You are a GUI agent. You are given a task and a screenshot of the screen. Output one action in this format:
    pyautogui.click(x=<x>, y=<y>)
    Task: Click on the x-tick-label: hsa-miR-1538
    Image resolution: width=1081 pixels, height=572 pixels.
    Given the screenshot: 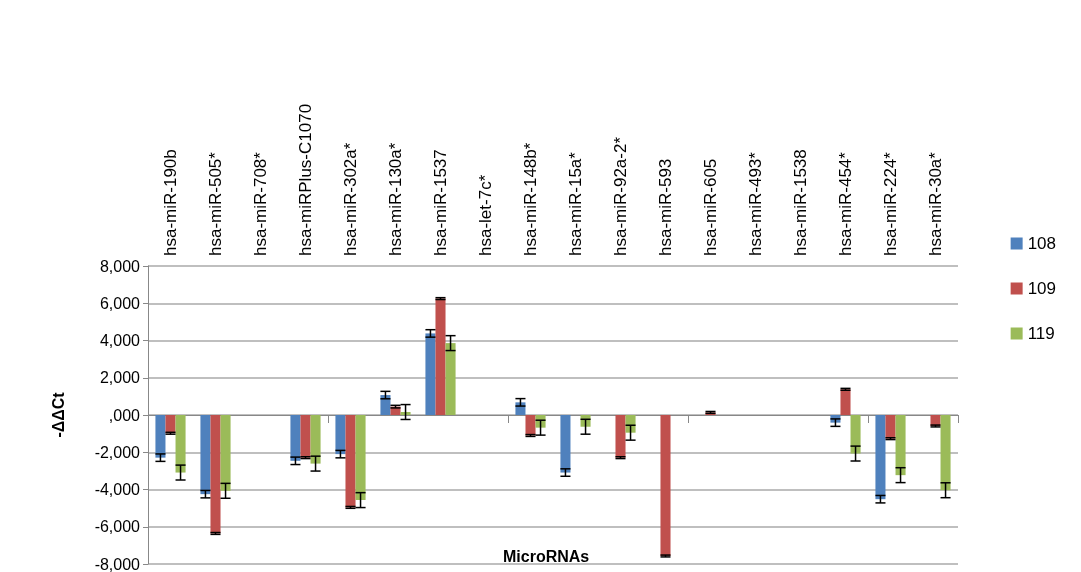 What is the action you would take?
    pyautogui.click(x=800, y=202)
    